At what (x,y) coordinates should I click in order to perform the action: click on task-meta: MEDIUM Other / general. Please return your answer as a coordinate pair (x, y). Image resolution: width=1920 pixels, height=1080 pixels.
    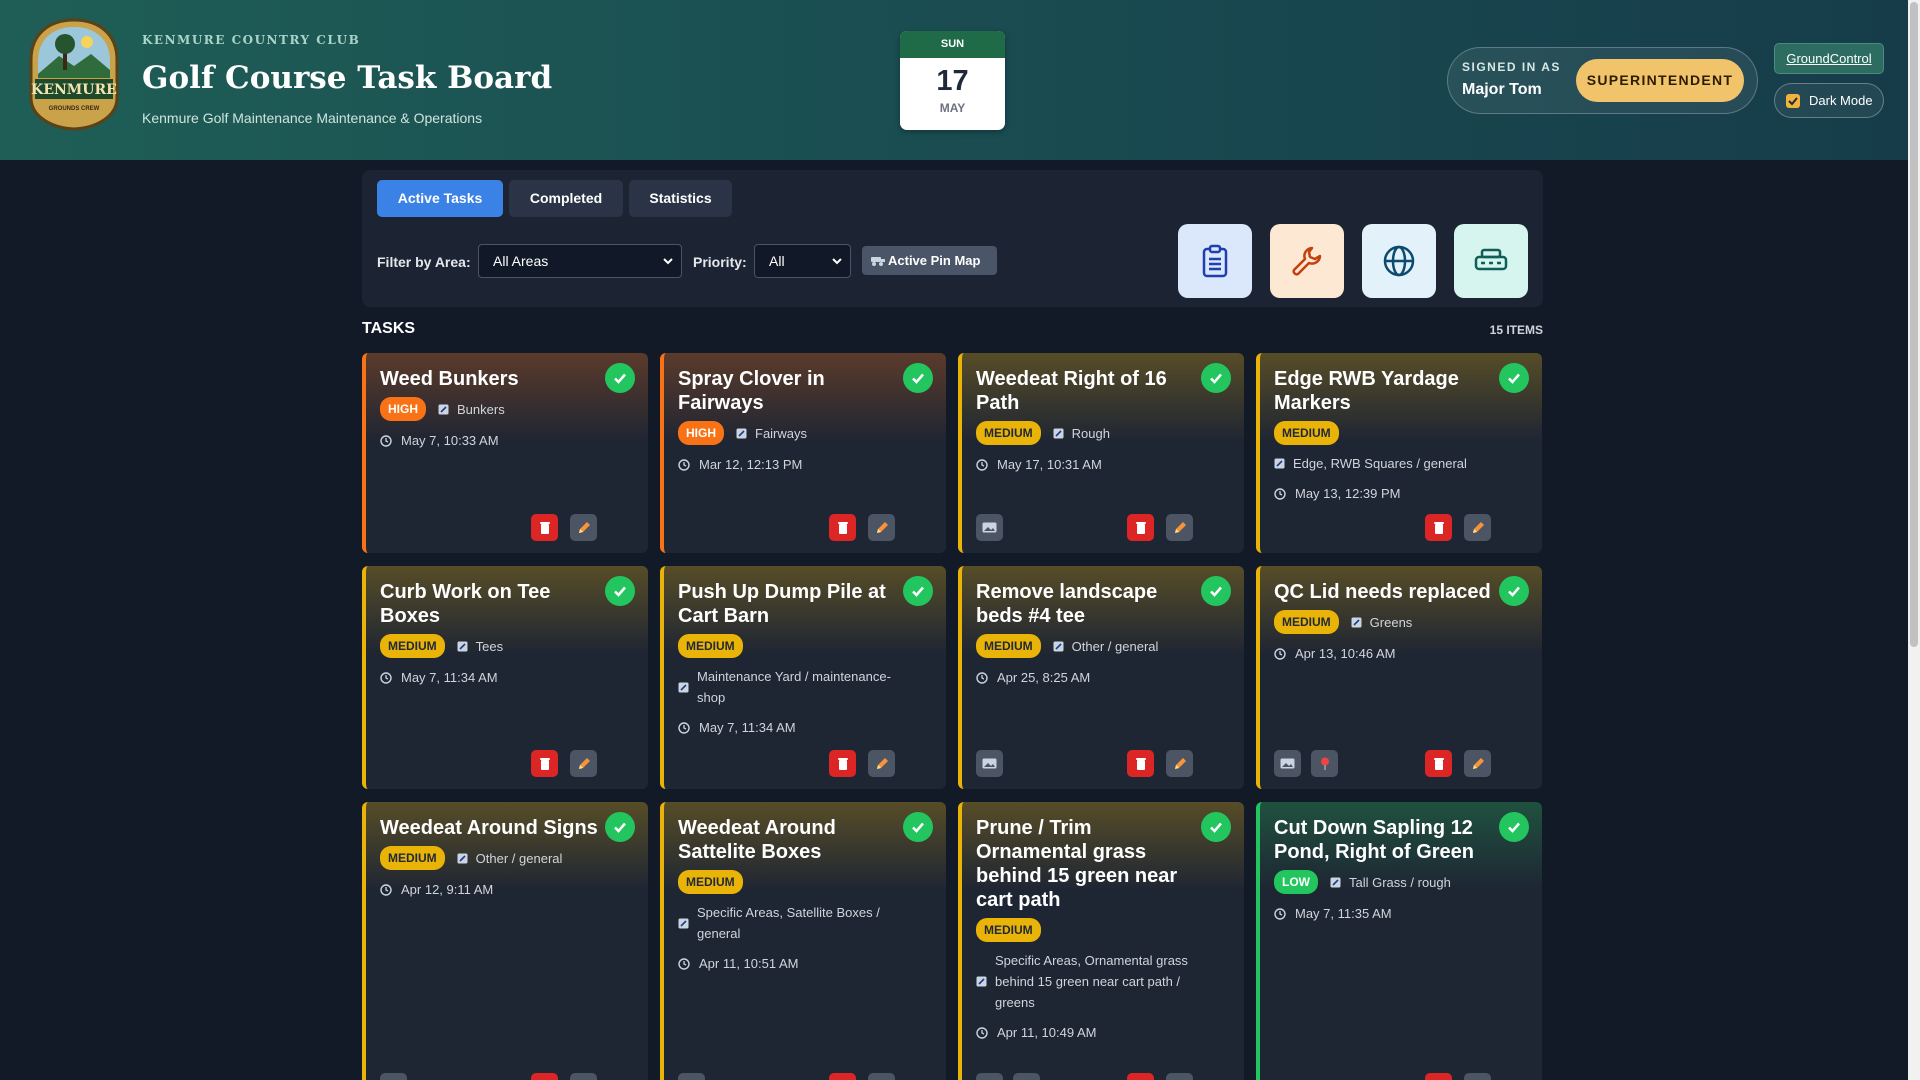
    Looking at the image, I should click on (1103, 646).